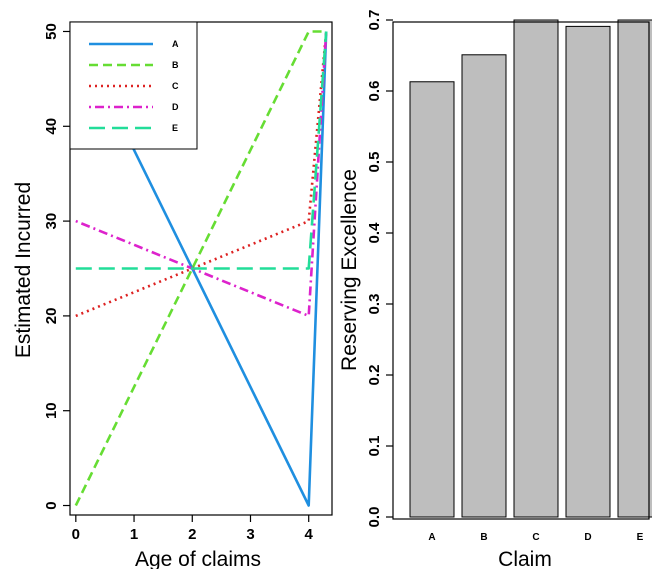 The height and width of the screenshot is (569, 652). I want to click on y-tick-label: 20, so click(51, 316).